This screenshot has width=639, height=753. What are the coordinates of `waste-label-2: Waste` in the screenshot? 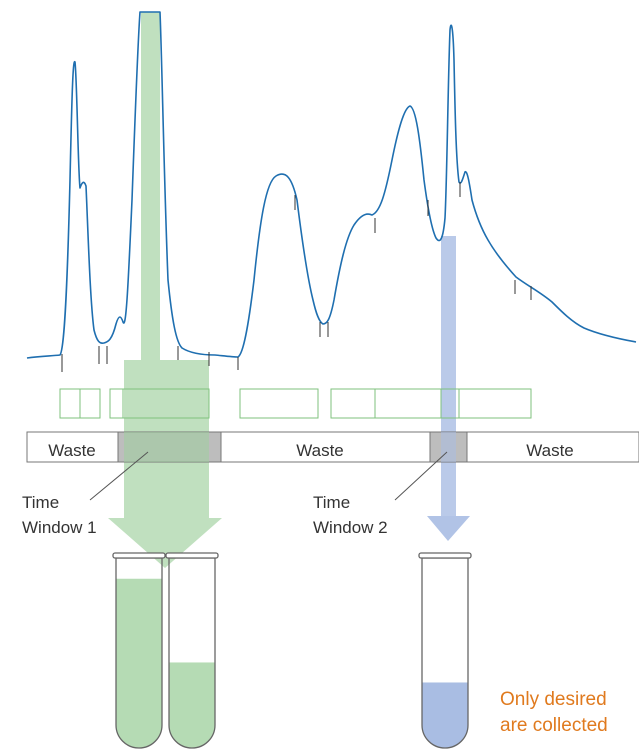 It's located at (320, 450).